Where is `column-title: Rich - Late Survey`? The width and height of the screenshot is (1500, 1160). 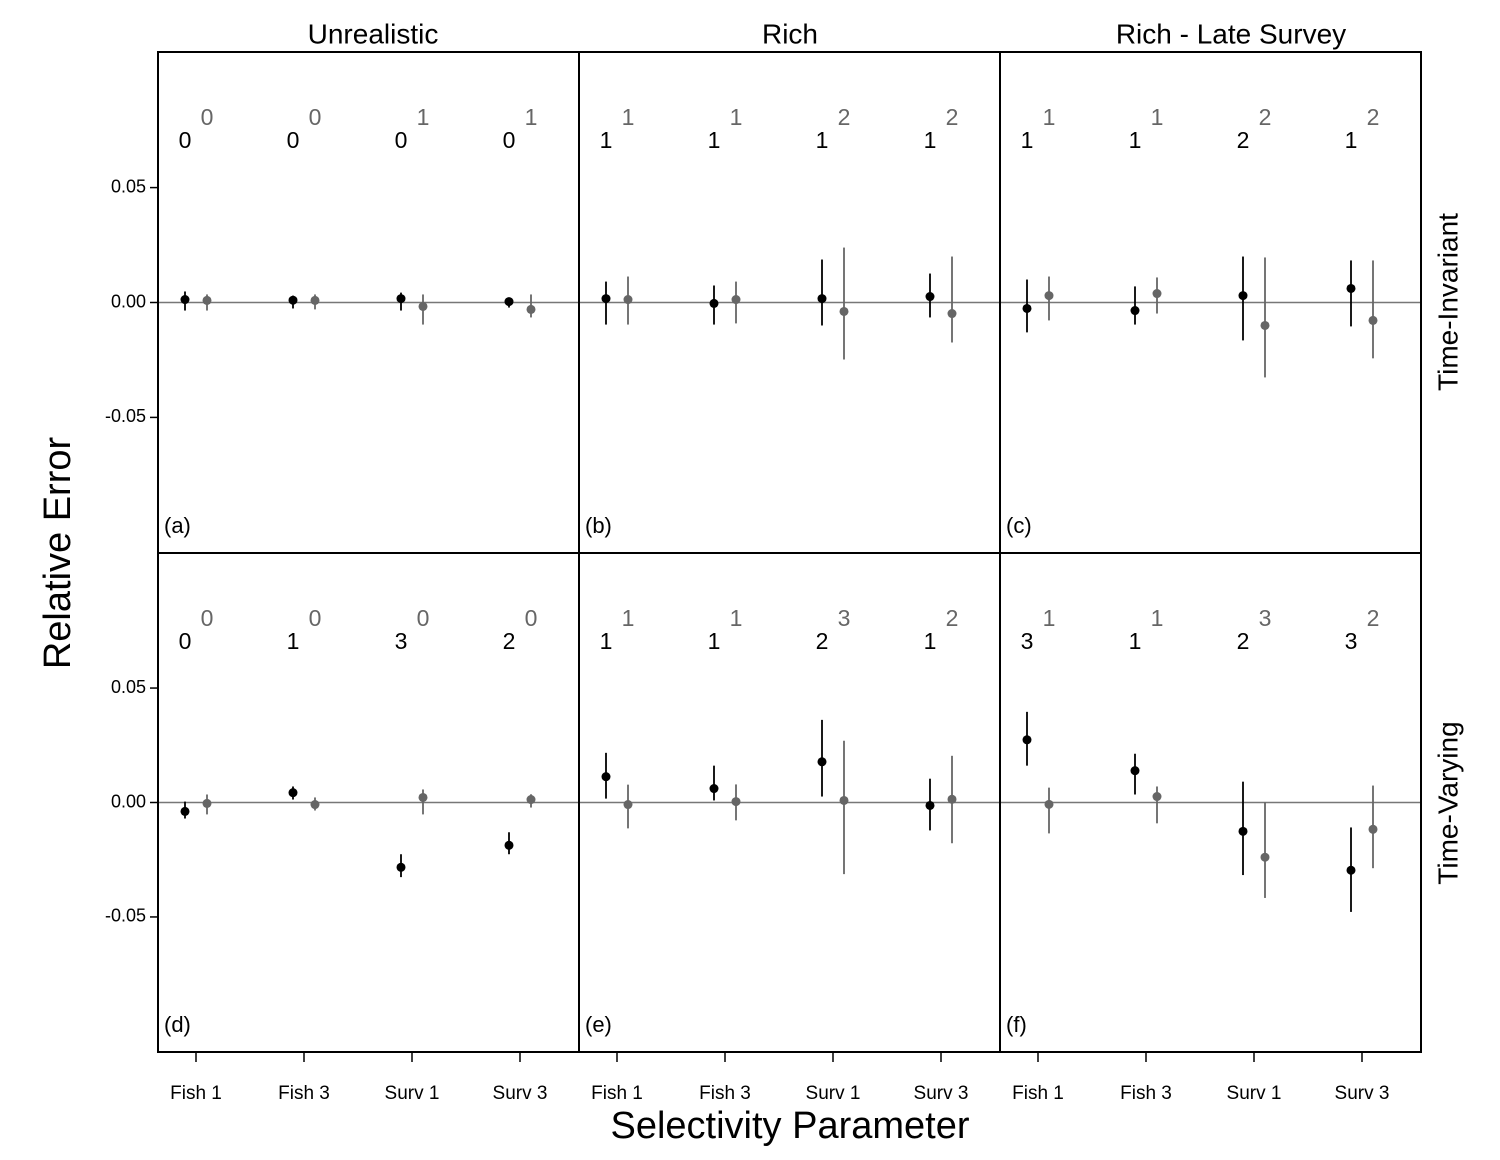 column-title: Rich - Late Survey is located at coordinates (1231, 33).